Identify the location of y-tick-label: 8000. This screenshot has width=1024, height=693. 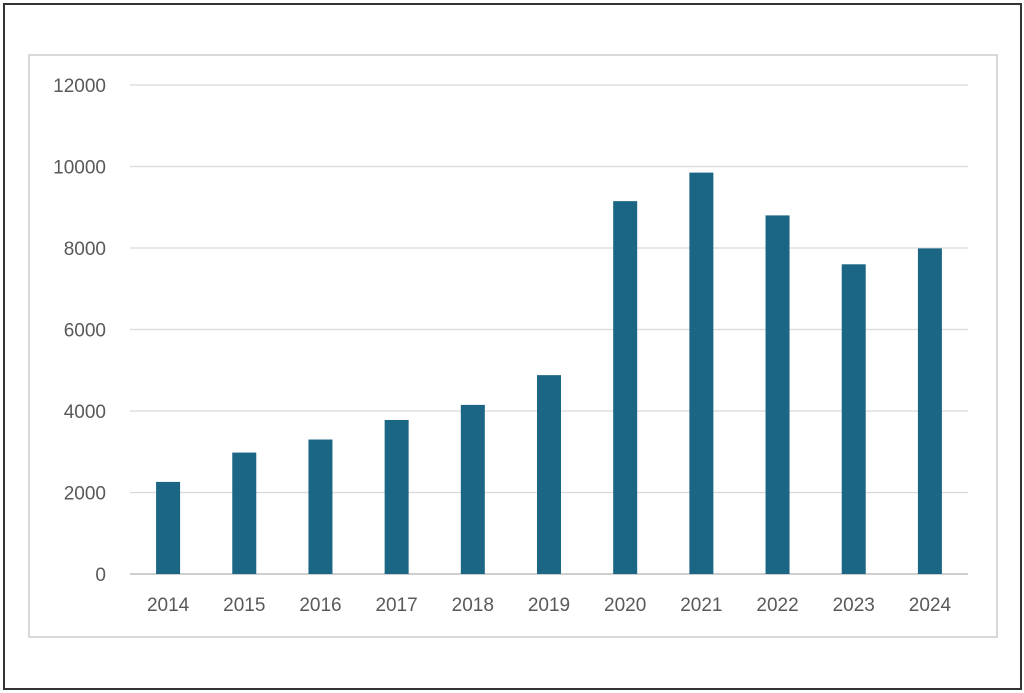
(85, 249).